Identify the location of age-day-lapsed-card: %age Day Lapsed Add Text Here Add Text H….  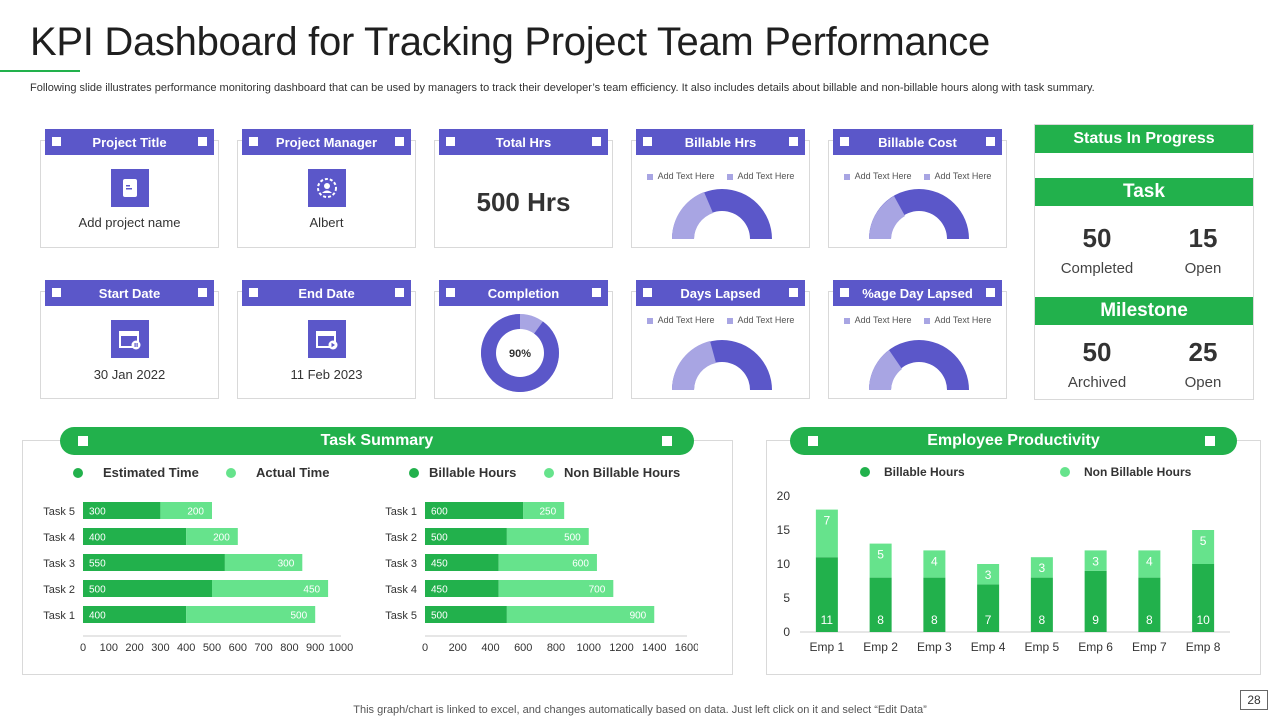
(917, 339).